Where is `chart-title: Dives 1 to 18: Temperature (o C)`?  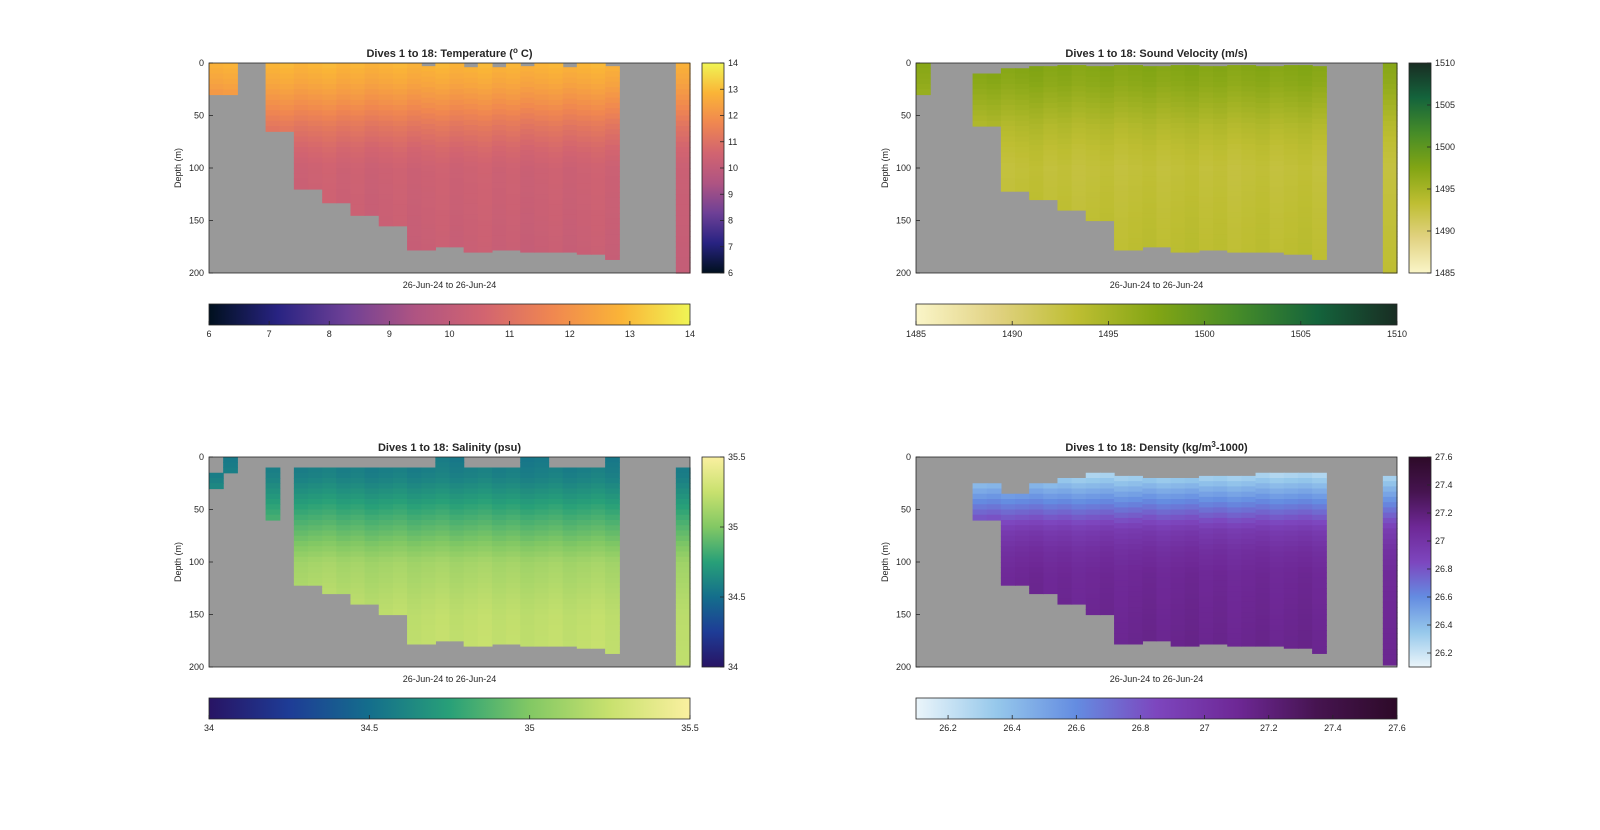
chart-title: Dives 1 to 18: Temperature (o C) is located at coordinates (449, 53).